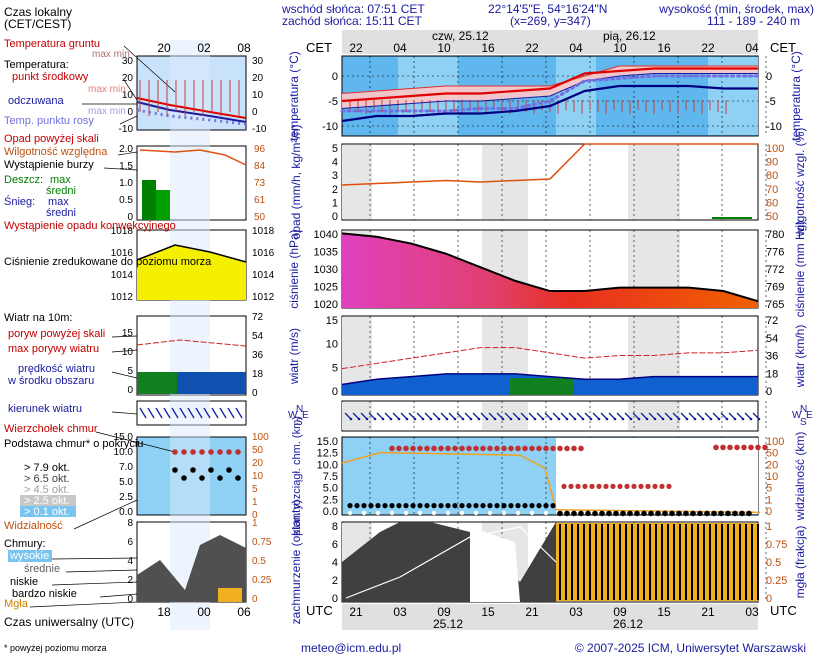 The height and width of the screenshot is (660, 820). I want to click on legend-tick: 1.5, so click(126, 166).